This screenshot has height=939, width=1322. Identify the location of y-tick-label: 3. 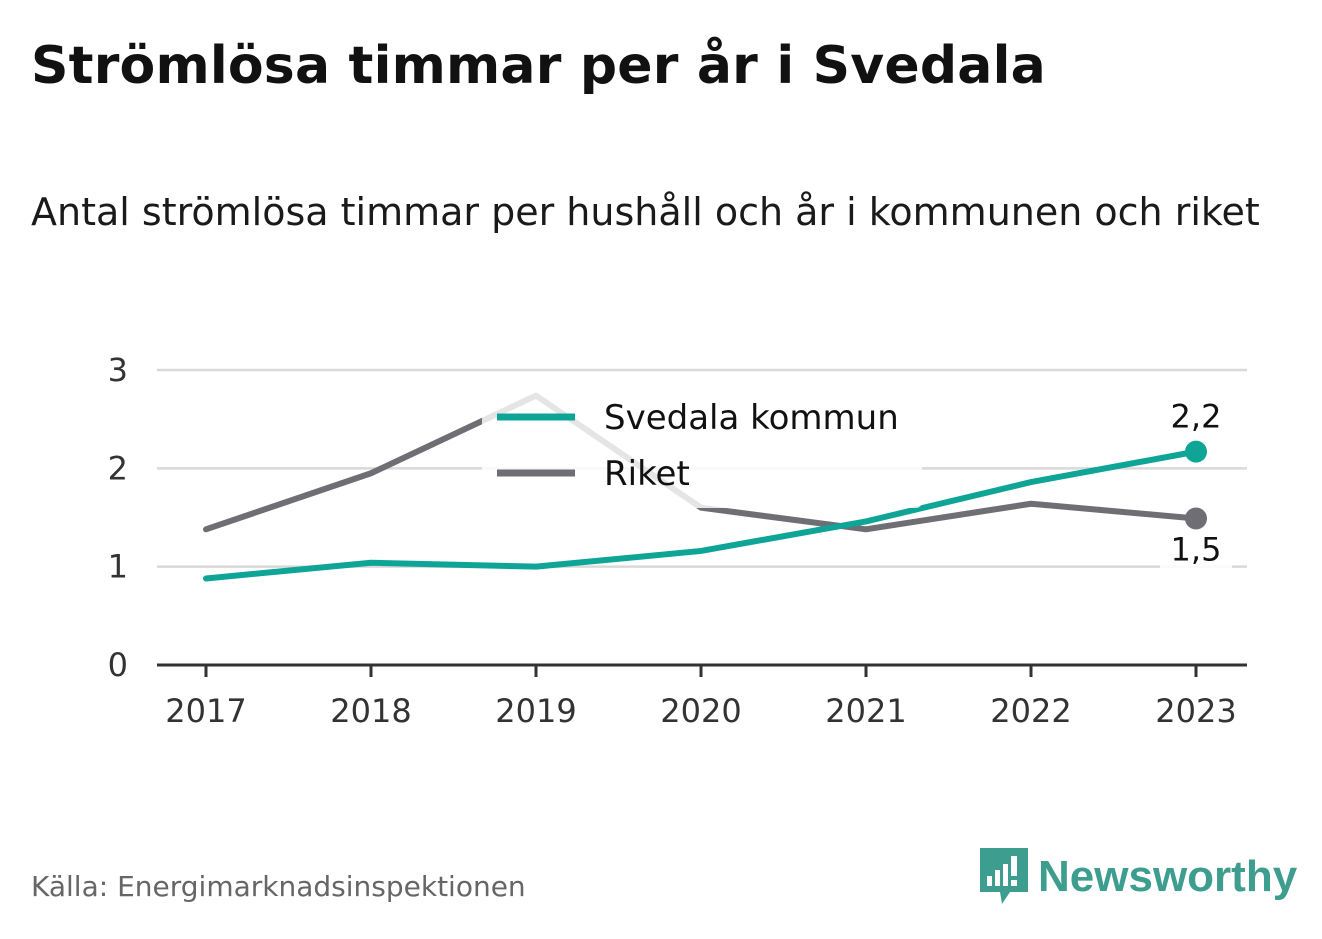
(118, 370).